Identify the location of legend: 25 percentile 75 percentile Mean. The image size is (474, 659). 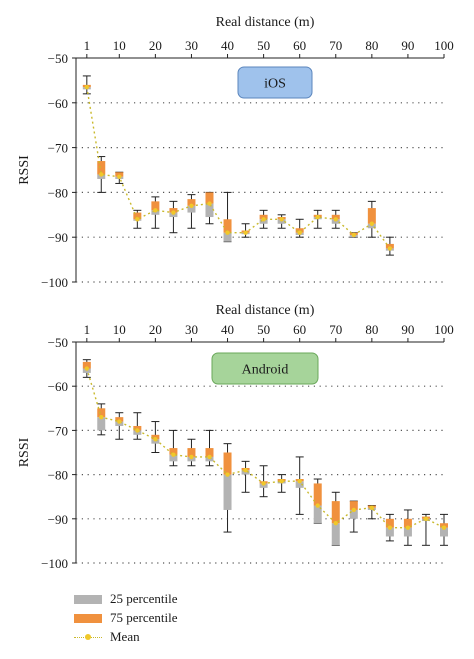
(126, 618).